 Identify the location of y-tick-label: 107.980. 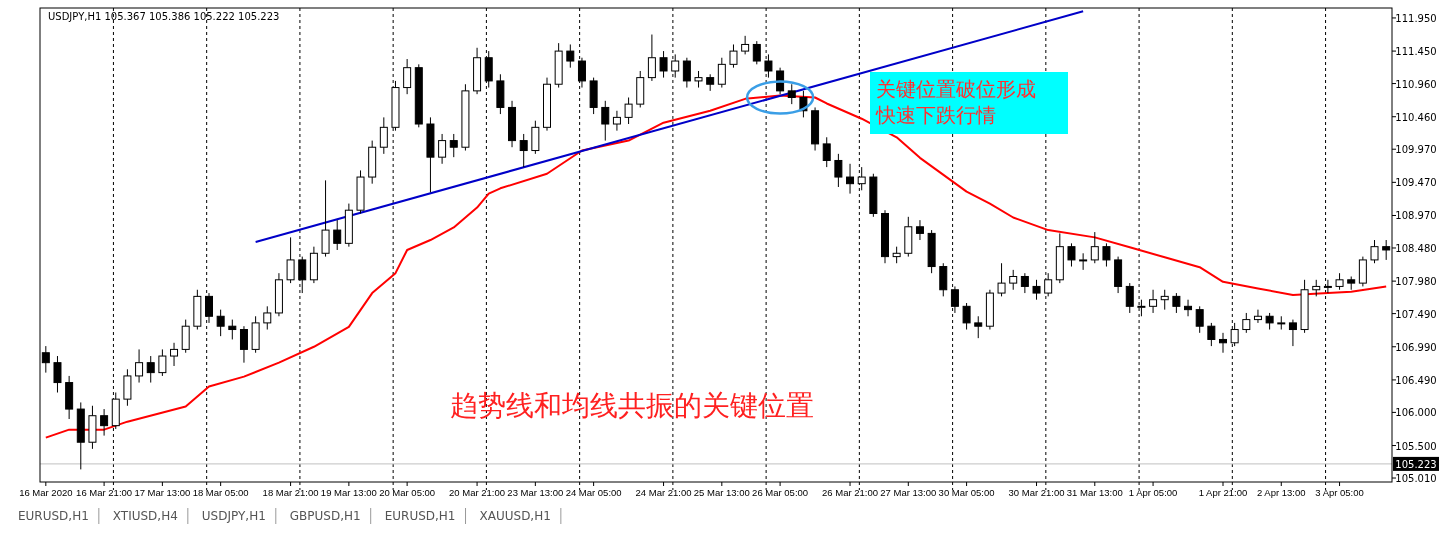
(1416, 282).